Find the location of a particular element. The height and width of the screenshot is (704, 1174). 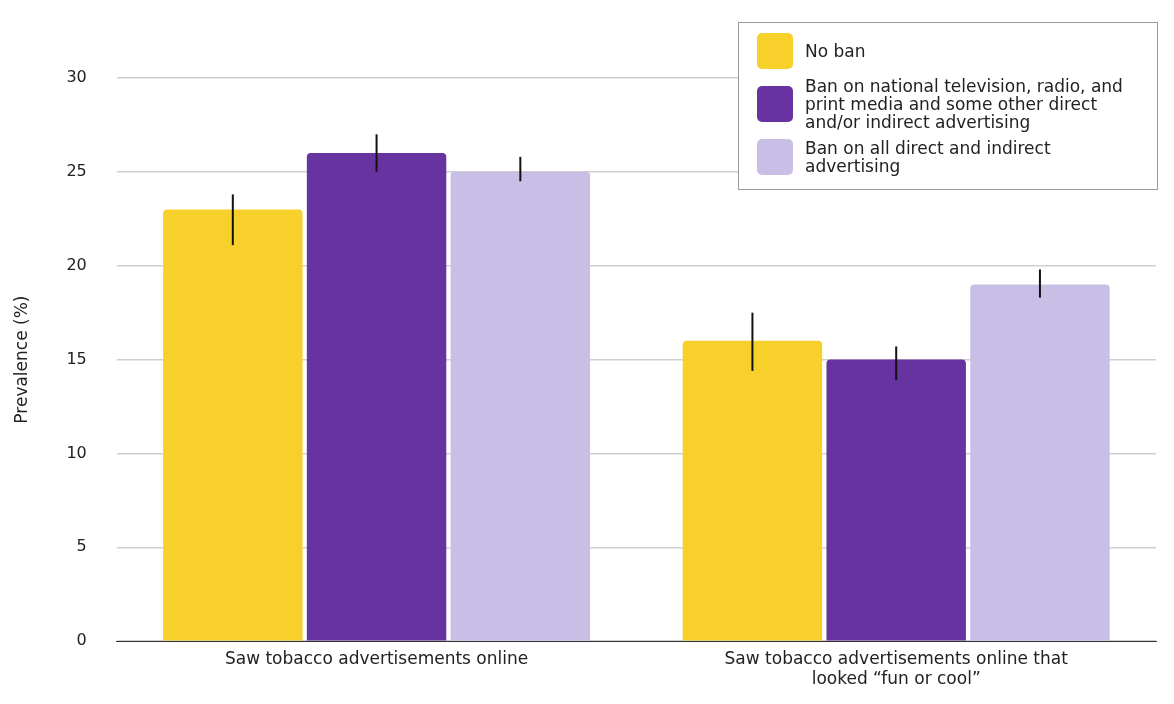

legend-label: Ban on national television, radio, and print media and some other direct and/or indirect advertising is located at coordinates (964, 104).